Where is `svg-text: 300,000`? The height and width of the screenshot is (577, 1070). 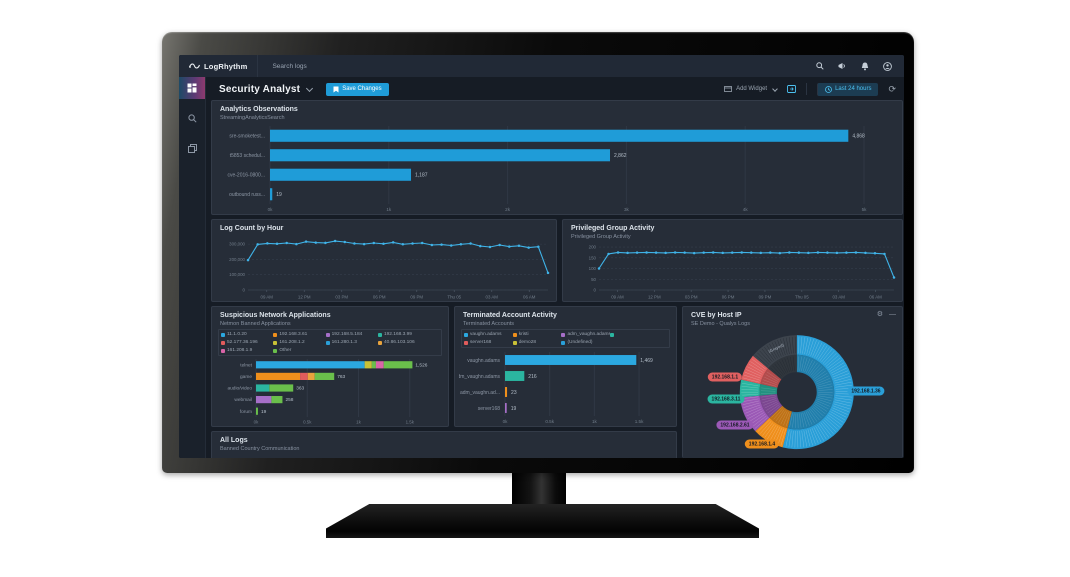 svg-text: 300,000 is located at coordinates (237, 244).